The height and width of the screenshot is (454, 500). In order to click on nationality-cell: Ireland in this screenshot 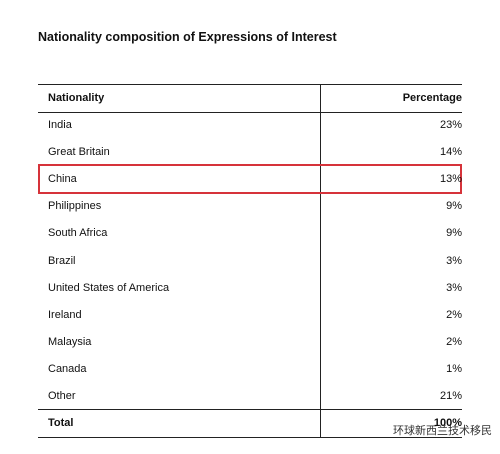, I will do `click(65, 314)`.